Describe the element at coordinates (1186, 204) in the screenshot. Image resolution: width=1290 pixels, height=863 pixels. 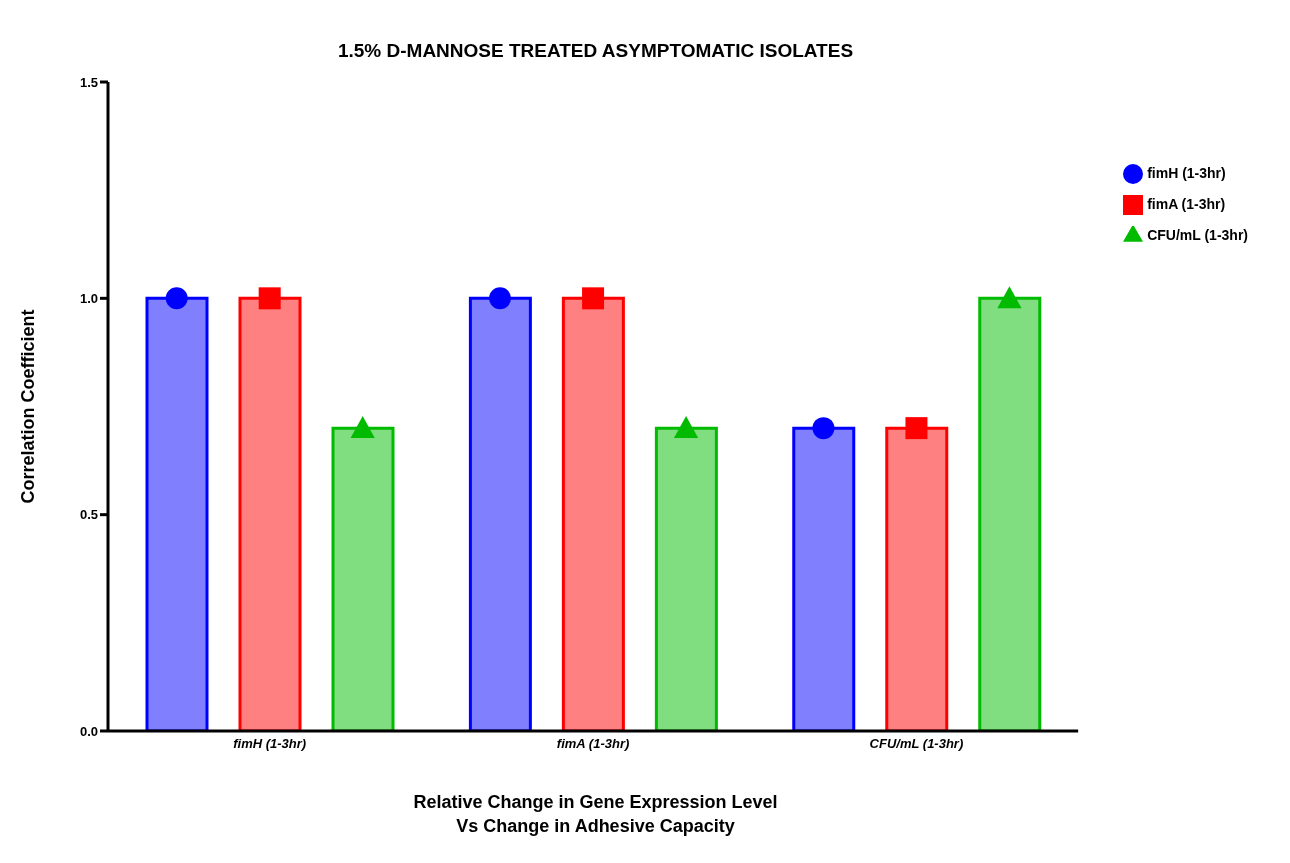
I see `legend-label: fimA (1-3hr)` at that location.